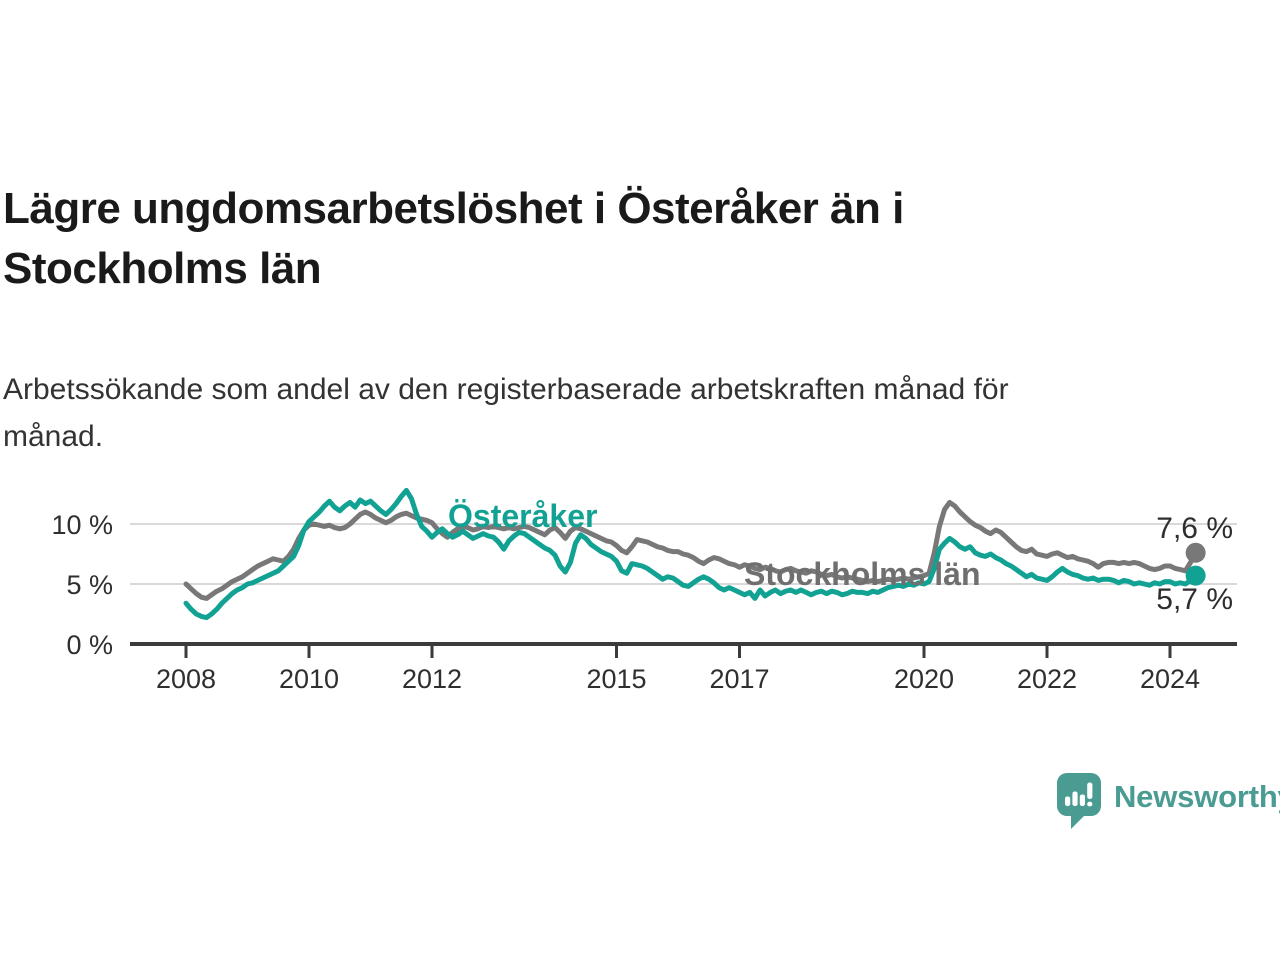 Image resolution: width=1280 pixels, height=960 pixels. Describe the element at coordinates (1090, 804) in the screenshot. I see `logo-exclamation-dot` at that location.